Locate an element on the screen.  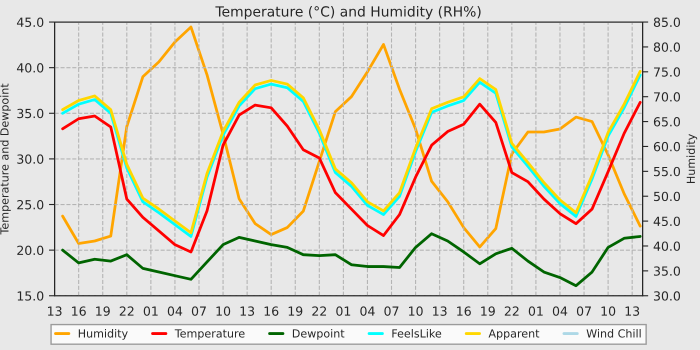
legend-label: Dewpoint is located at coordinates (318, 334).